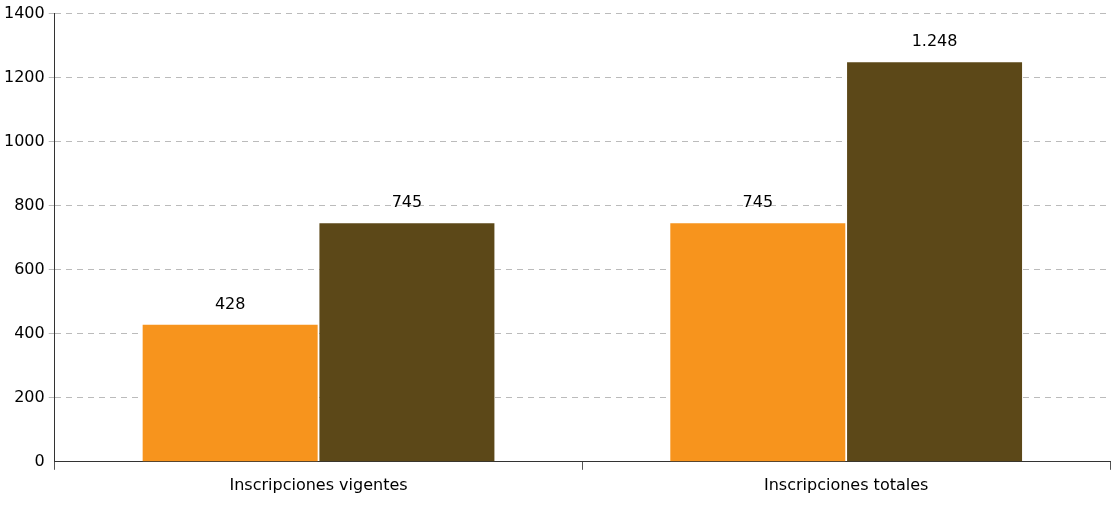 The width and height of the screenshot is (1112, 505). I want to click on x-tick-label: Inscripciones vigentes, so click(318, 484).